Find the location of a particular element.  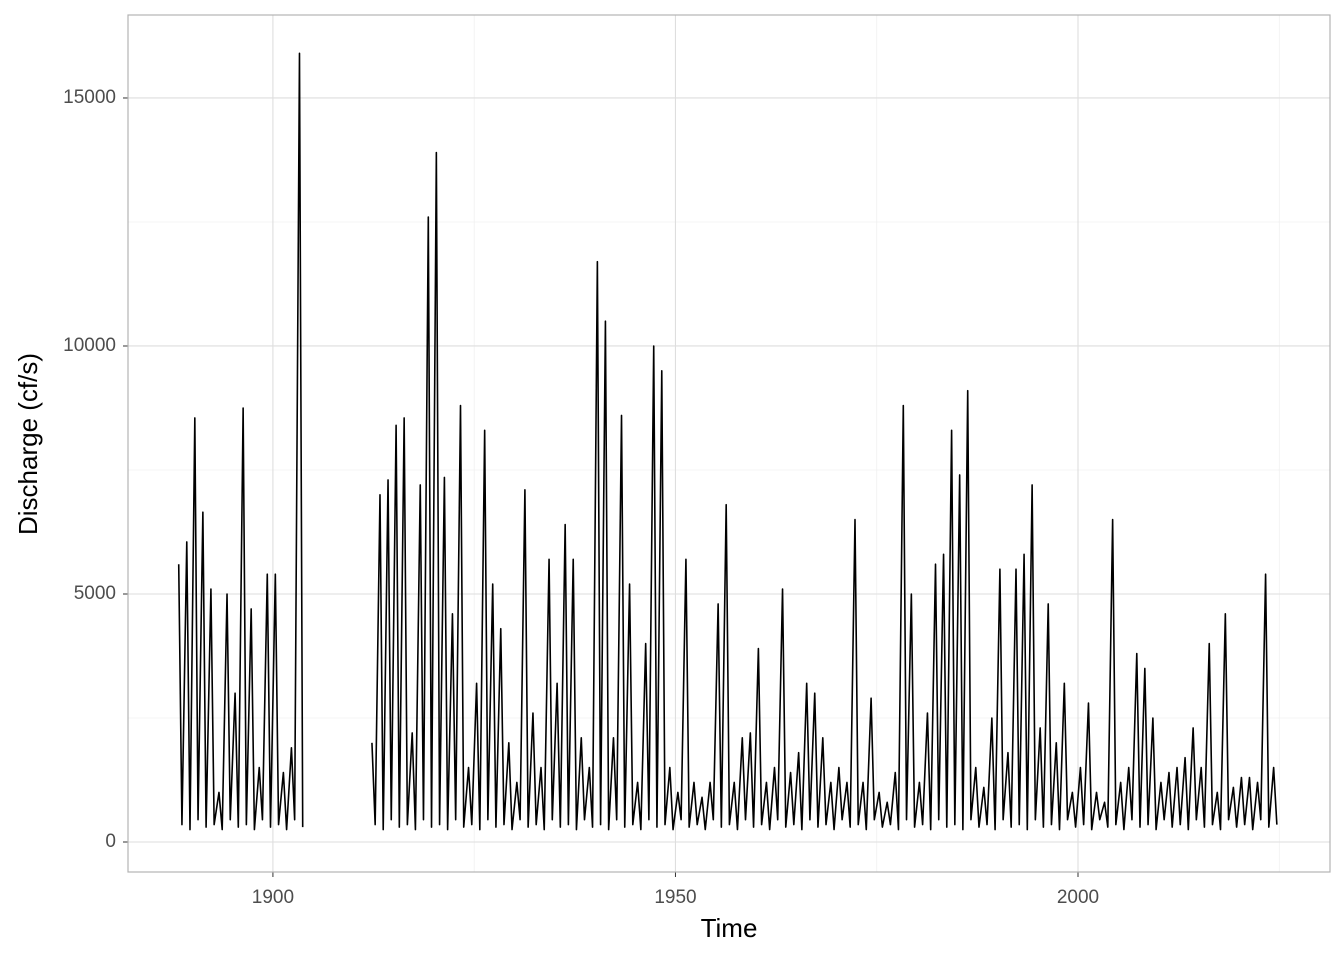

x-axis-label: Time is located at coordinates (729, 928).